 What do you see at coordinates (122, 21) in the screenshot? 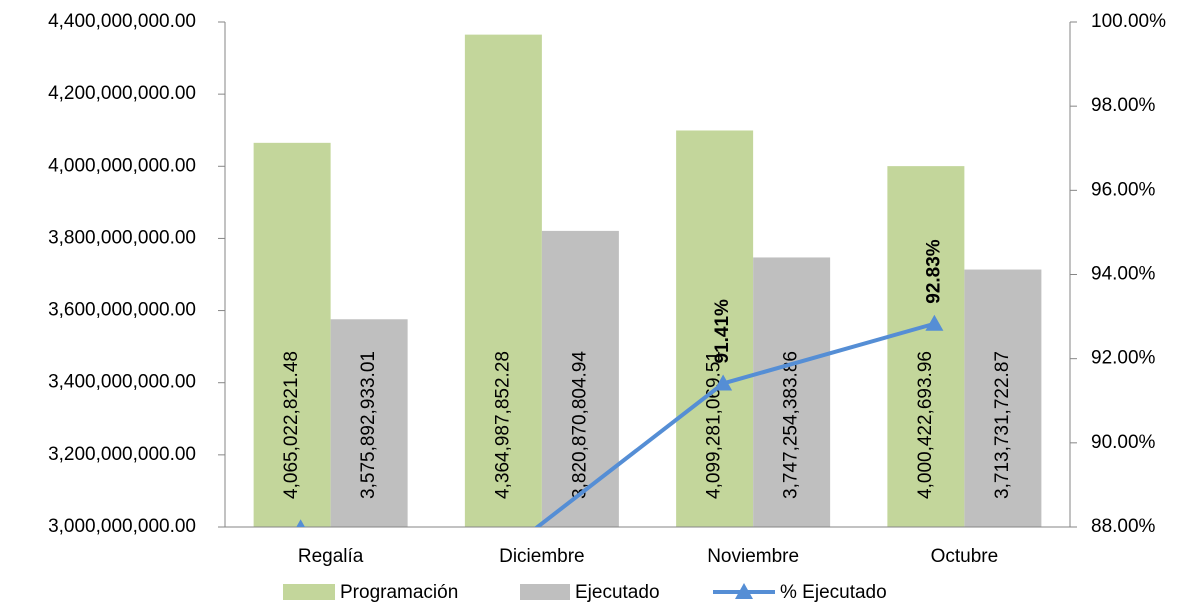
I see `y-tick-label: 4,400,000,000.00` at bounding box center [122, 21].